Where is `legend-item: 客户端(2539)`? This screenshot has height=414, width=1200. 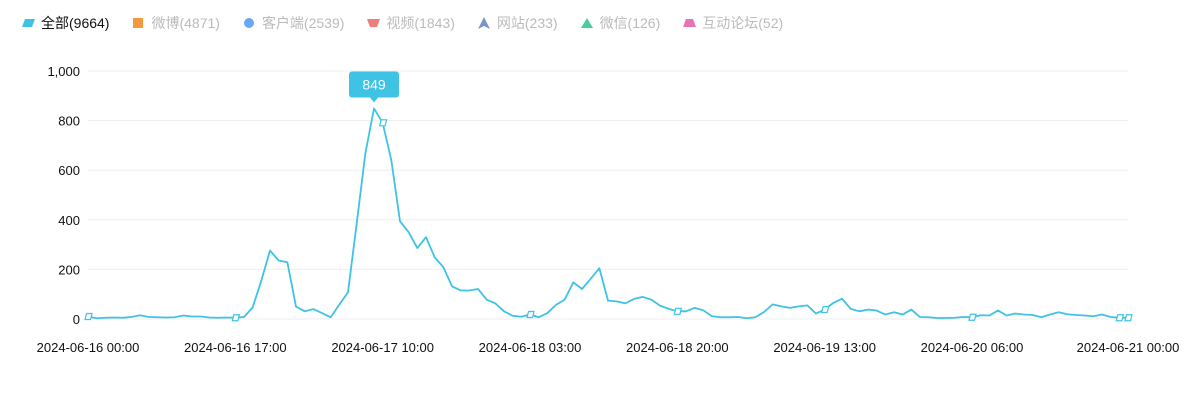 legend-item: 客户端(2539) is located at coordinates (293, 23).